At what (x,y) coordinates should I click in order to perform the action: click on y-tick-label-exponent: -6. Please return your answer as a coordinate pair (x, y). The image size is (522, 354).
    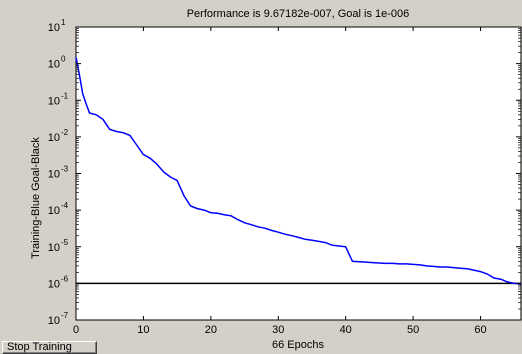
    Looking at the image, I should click on (65, 278).